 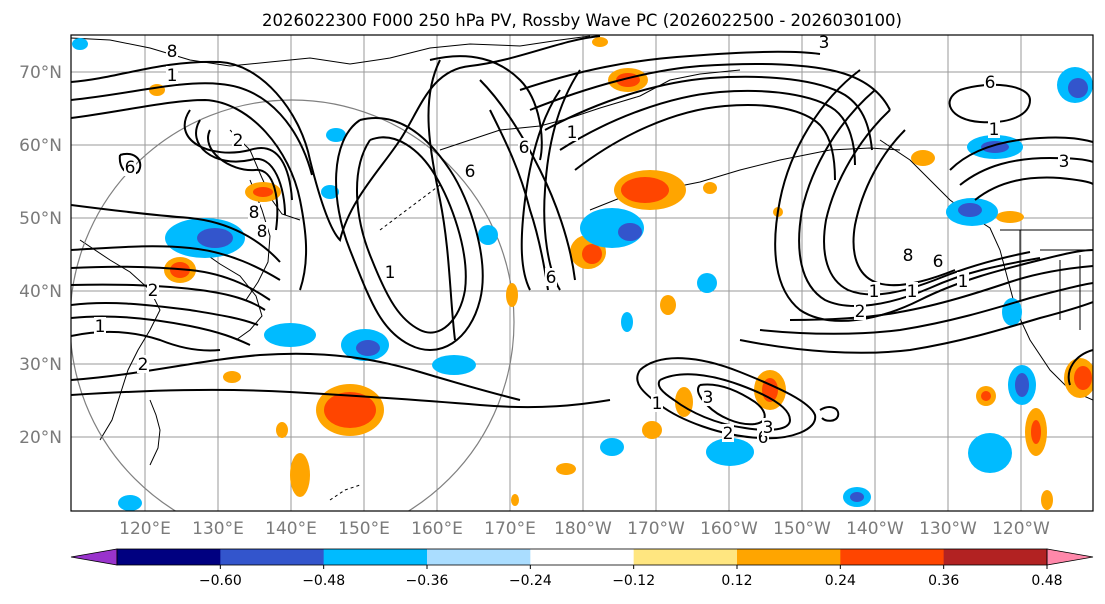 What do you see at coordinates (986, 396) in the screenshot?
I see `anomaly-patch-gulf` at bounding box center [986, 396].